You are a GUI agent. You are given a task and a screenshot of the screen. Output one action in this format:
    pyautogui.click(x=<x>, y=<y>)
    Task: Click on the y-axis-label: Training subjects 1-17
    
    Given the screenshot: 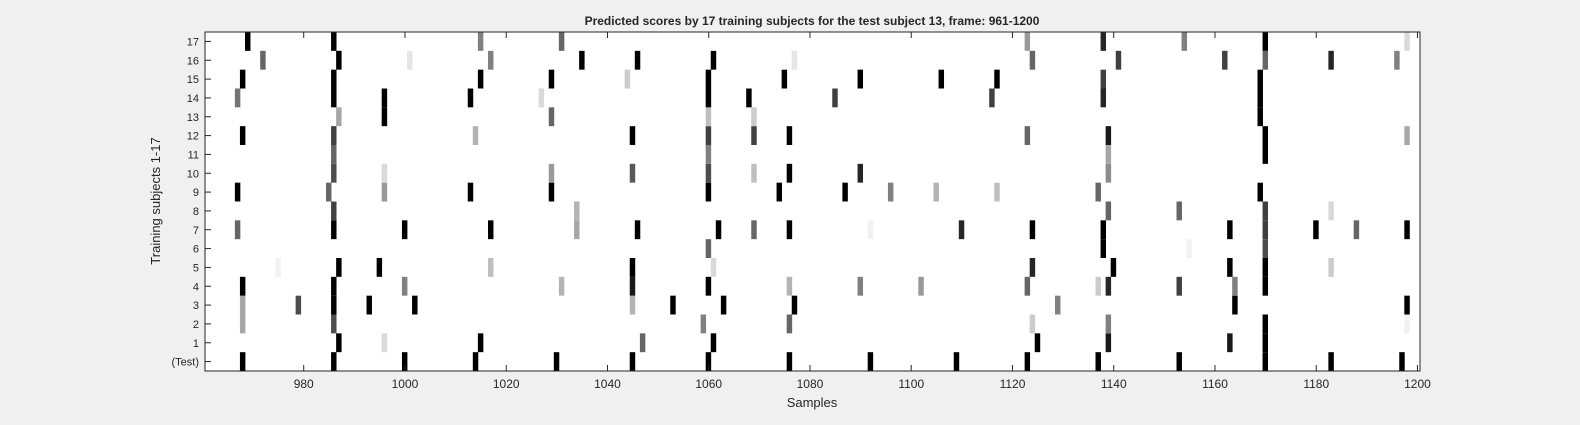 What is the action you would take?
    pyautogui.click(x=155, y=200)
    